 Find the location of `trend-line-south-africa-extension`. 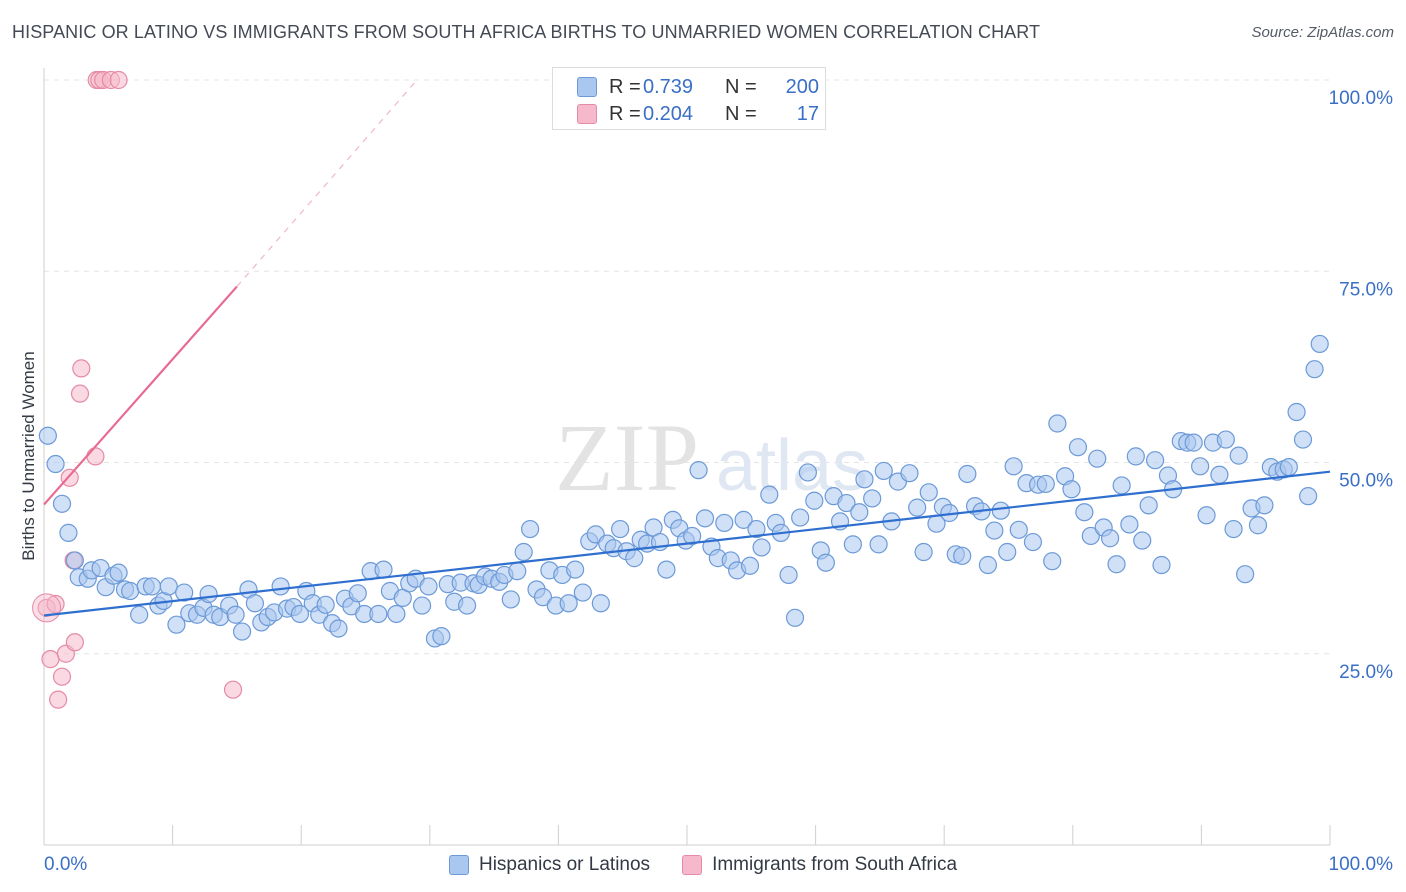

trend-line-south-africa-extension is located at coordinates (327, 183).